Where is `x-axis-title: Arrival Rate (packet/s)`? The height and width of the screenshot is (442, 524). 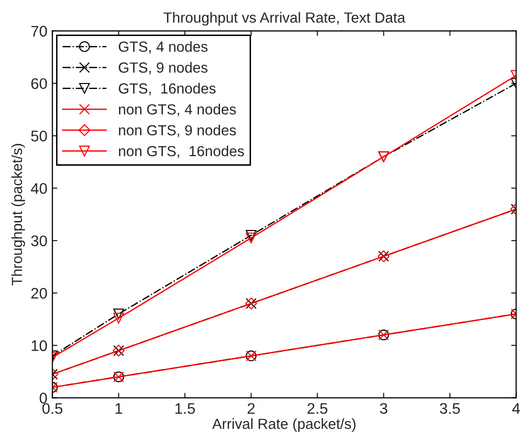
x-axis-title: Arrival Rate (packet/s) is located at coordinates (284, 425).